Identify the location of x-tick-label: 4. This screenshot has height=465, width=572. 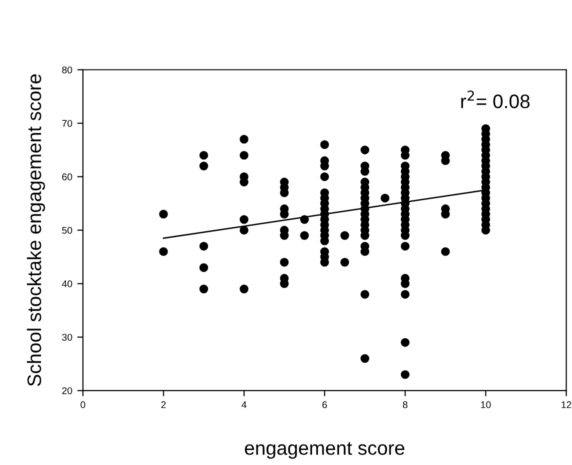
(244, 404).